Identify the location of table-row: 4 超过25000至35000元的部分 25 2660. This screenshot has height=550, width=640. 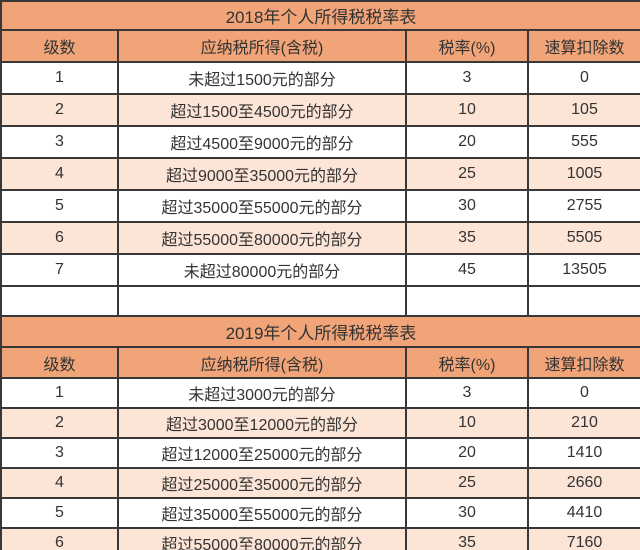
(320, 483).